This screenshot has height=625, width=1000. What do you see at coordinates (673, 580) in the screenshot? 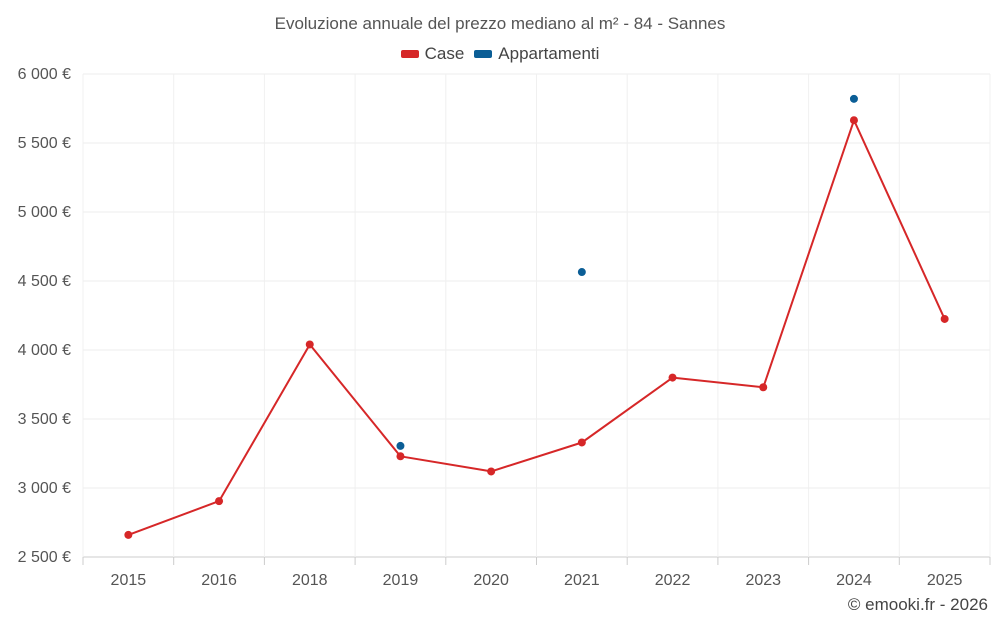
I see `x-tick-label: 2022` at bounding box center [673, 580].